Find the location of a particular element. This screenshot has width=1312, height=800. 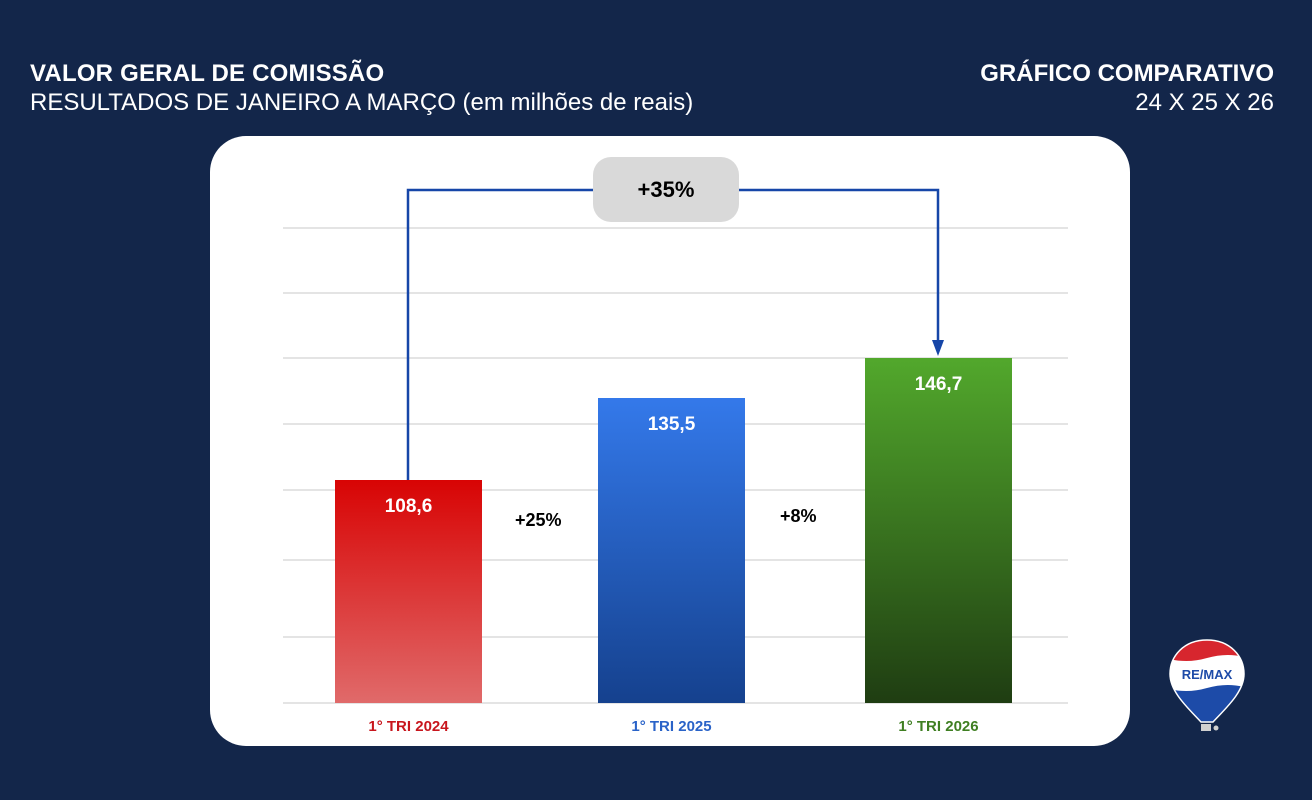

x-label-2026: 1° TRI 2026 is located at coordinates (938, 726).